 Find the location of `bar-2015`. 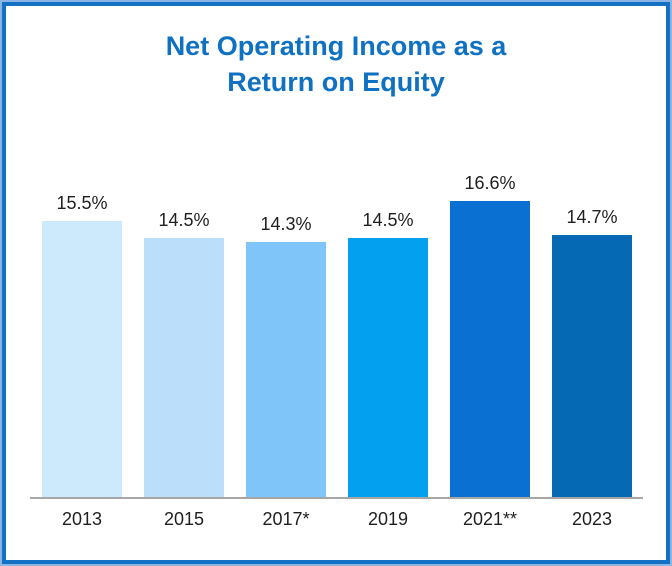

bar-2015 is located at coordinates (184, 368).